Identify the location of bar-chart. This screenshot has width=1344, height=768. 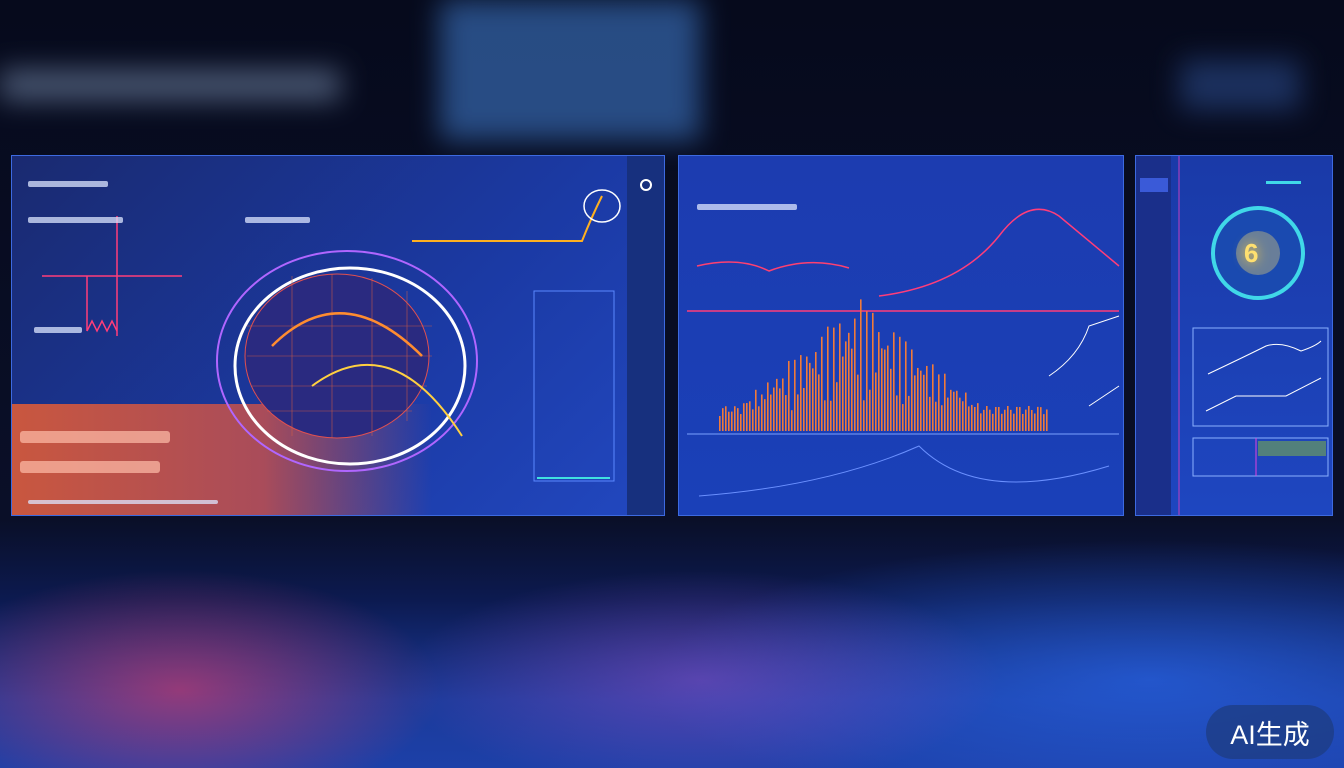
(903, 352).